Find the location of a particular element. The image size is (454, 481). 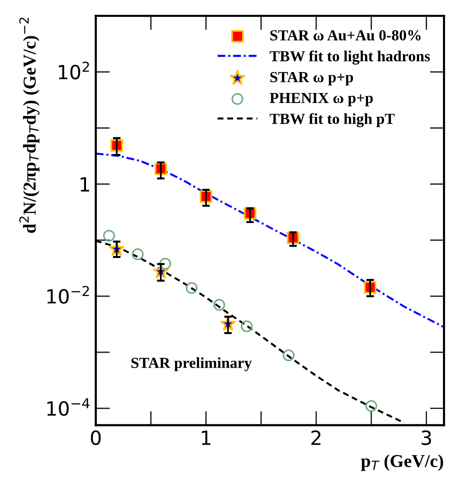

x-tick-label: 0 is located at coordinates (95, 438).